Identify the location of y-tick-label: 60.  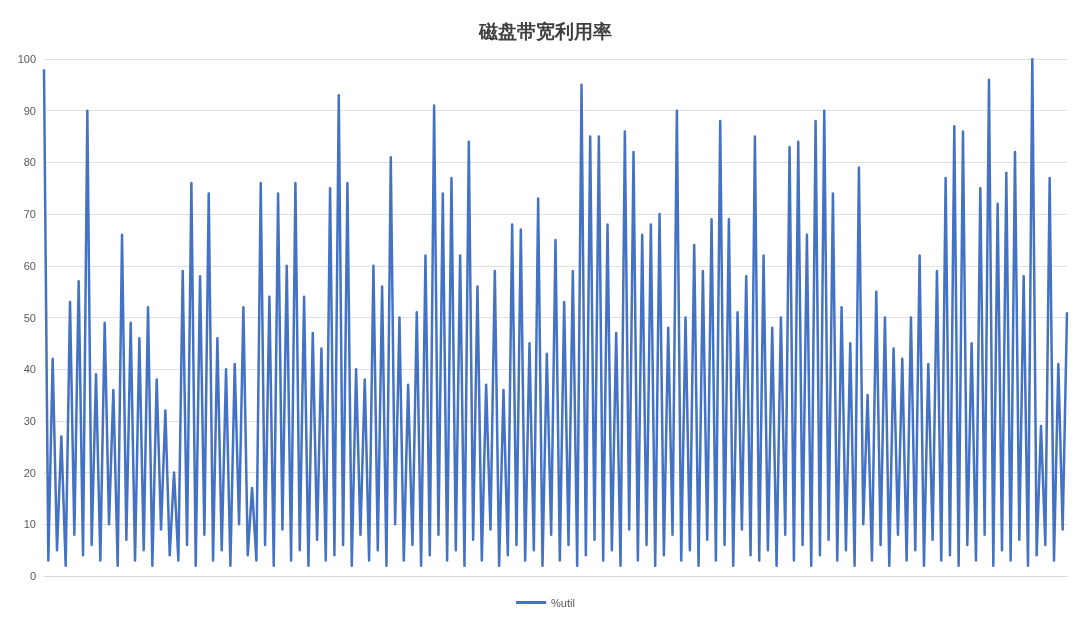
(29, 265).